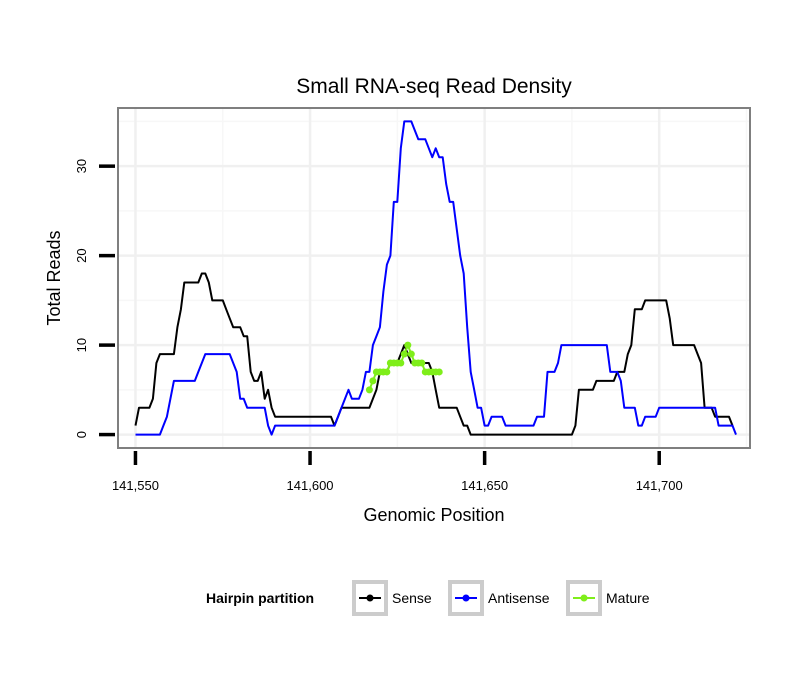  Describe the element at coordinates (433, 515) in the screenshot. I see `x-axis-title: Genomic Position` at that location.